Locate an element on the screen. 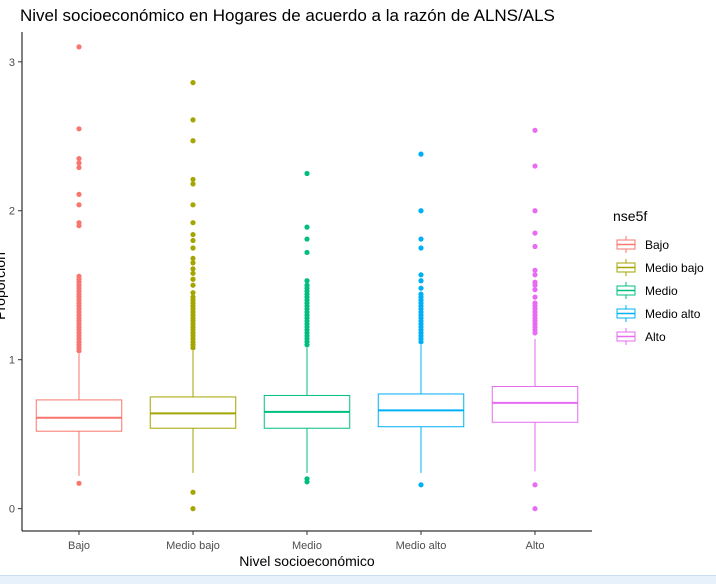 The height and width of the screenshot is (588, 716). y-axis-label: Proporción is located at coordinates (4, 286).